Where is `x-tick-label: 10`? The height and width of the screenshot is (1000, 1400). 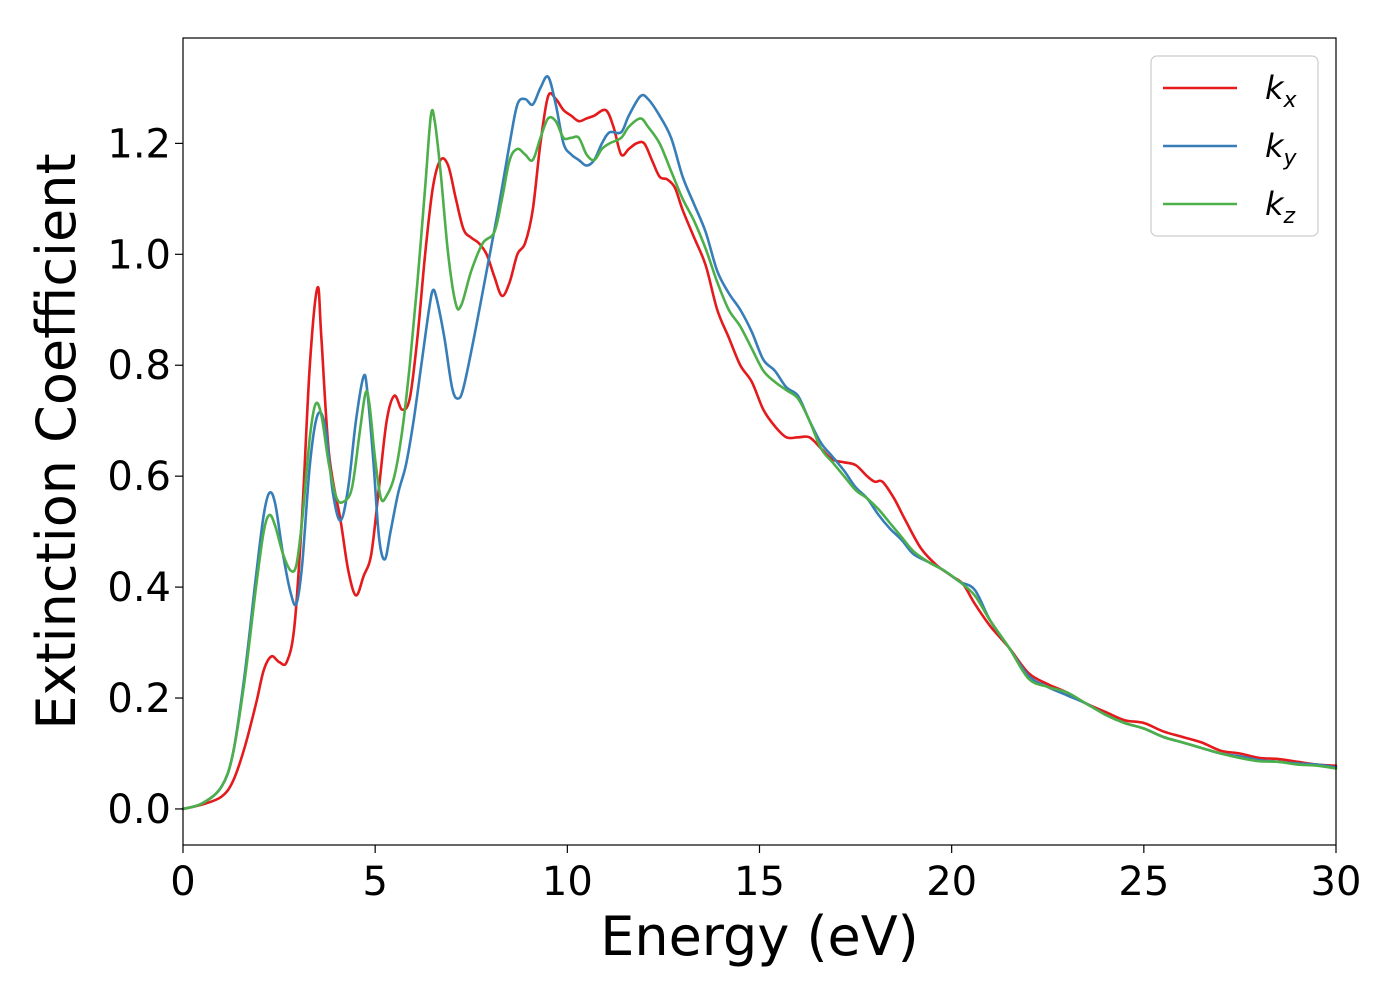 x-tick-label: 10 is located at coordinates (567, 882).